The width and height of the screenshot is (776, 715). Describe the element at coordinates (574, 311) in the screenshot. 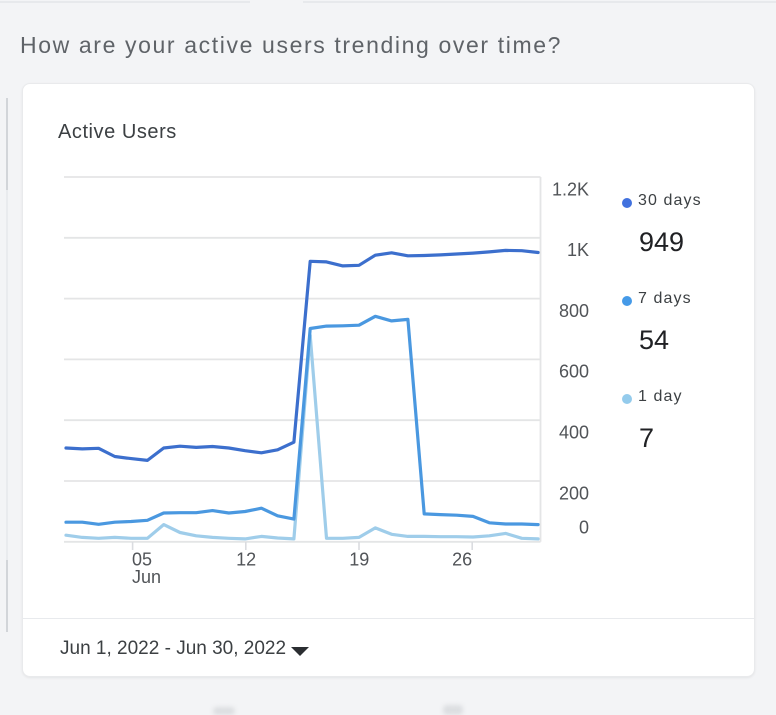

I see `svg-text: 800` at that location.